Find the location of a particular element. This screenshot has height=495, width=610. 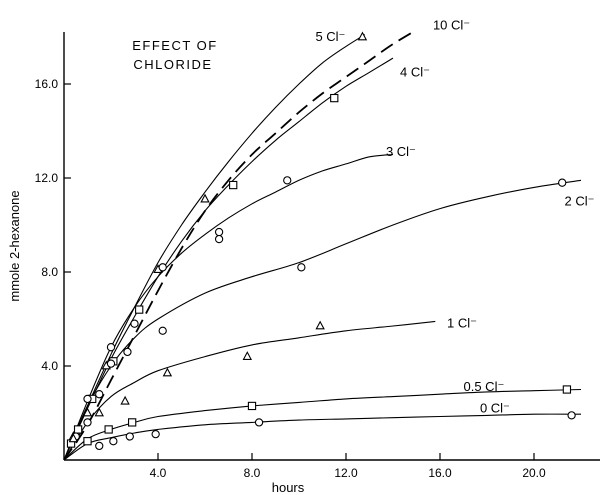

series-label-0p5cl: 0.5 Cl⁻ is located at coordinates (484, 386).